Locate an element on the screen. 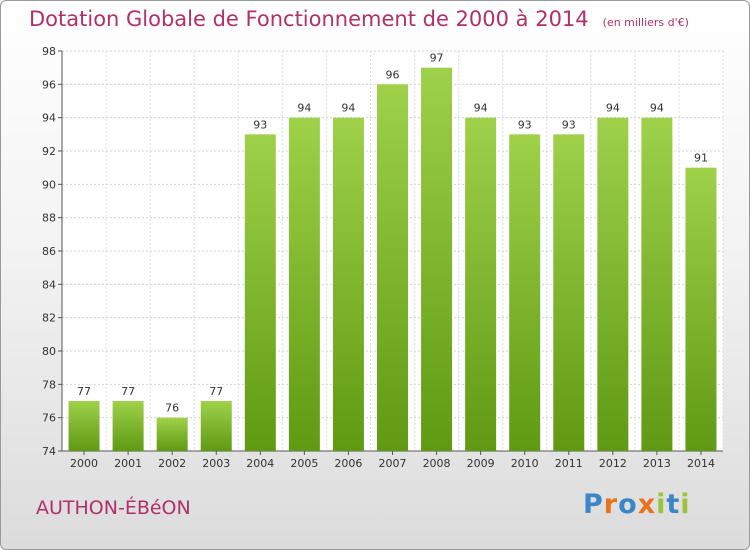 The width and height of the screenshot is (750, 550). x-tick-label: 2010 is located at coordinates (525, 463).